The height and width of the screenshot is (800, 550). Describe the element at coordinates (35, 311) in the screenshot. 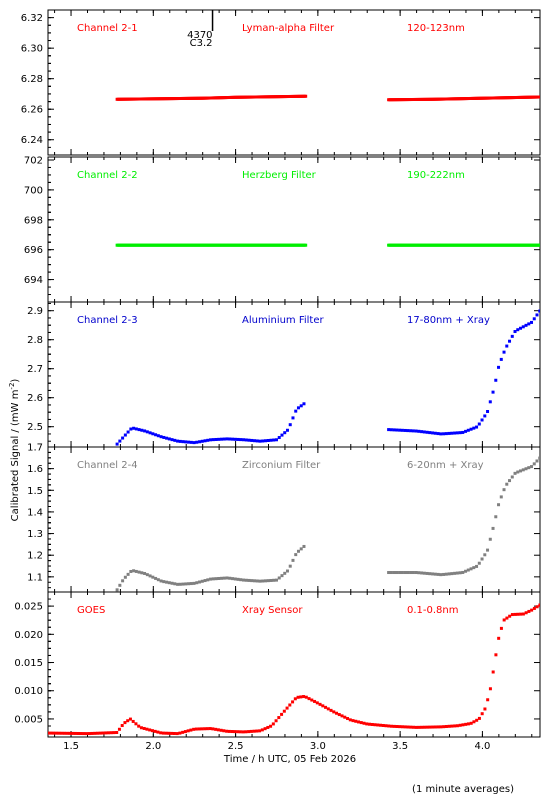

I see `y-tick-label: 2.9` at that location.